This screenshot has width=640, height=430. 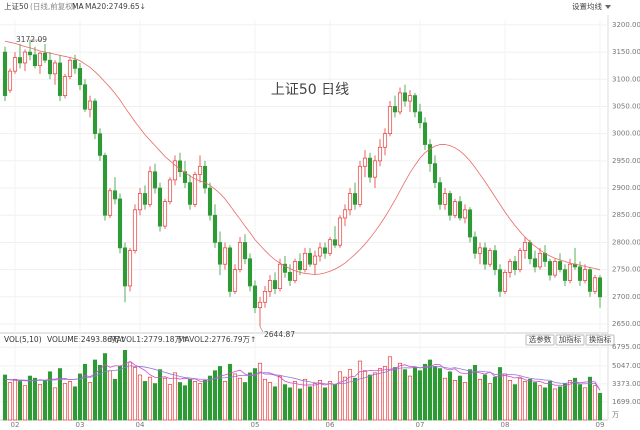 What do you see at coordinates (261, 329) in the screenshot?
I see `annotation-leader` at bounding box center [261, 329].